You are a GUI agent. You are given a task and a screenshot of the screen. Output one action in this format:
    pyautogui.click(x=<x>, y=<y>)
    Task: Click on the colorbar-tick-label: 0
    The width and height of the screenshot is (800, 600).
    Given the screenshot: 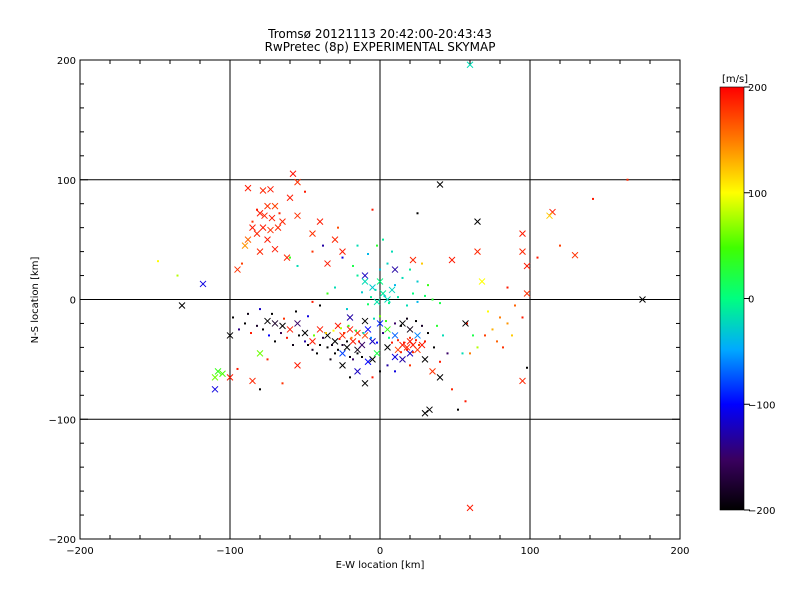 What is the action you would take?
    pyautogui.click(x=751, y=300)
    